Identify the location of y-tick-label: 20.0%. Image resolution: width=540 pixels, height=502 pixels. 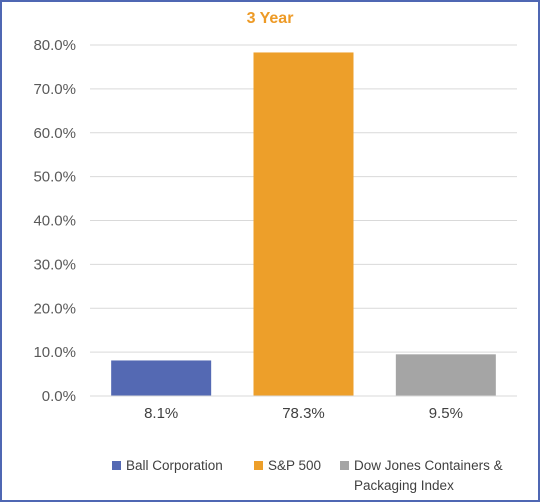
(54, 308).